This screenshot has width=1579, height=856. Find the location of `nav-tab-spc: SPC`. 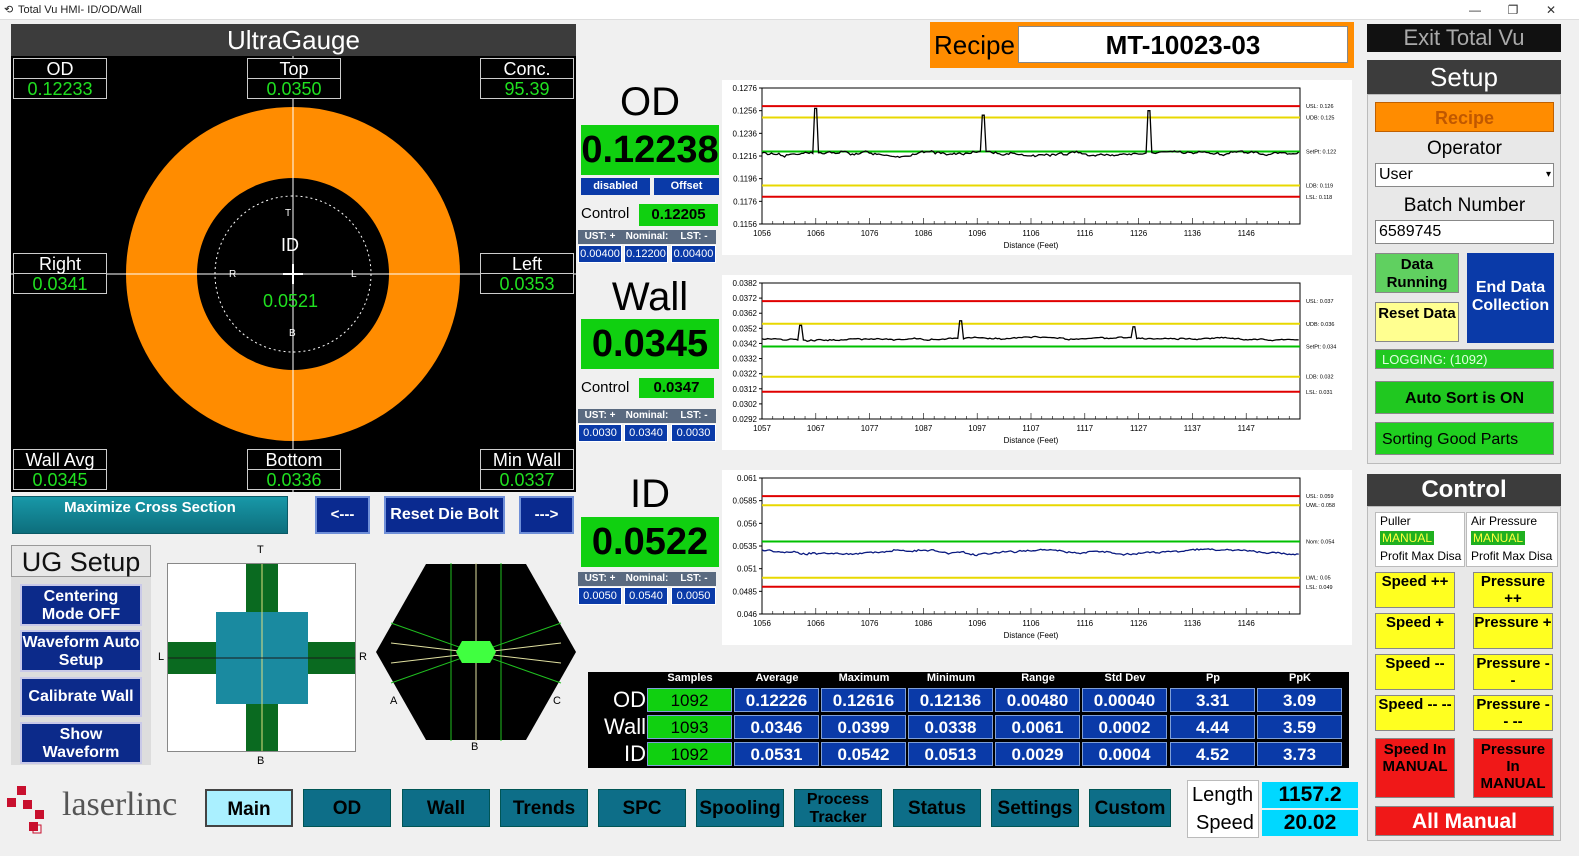

nav-tab-spc: SPC is located at coordinates (642, 808).